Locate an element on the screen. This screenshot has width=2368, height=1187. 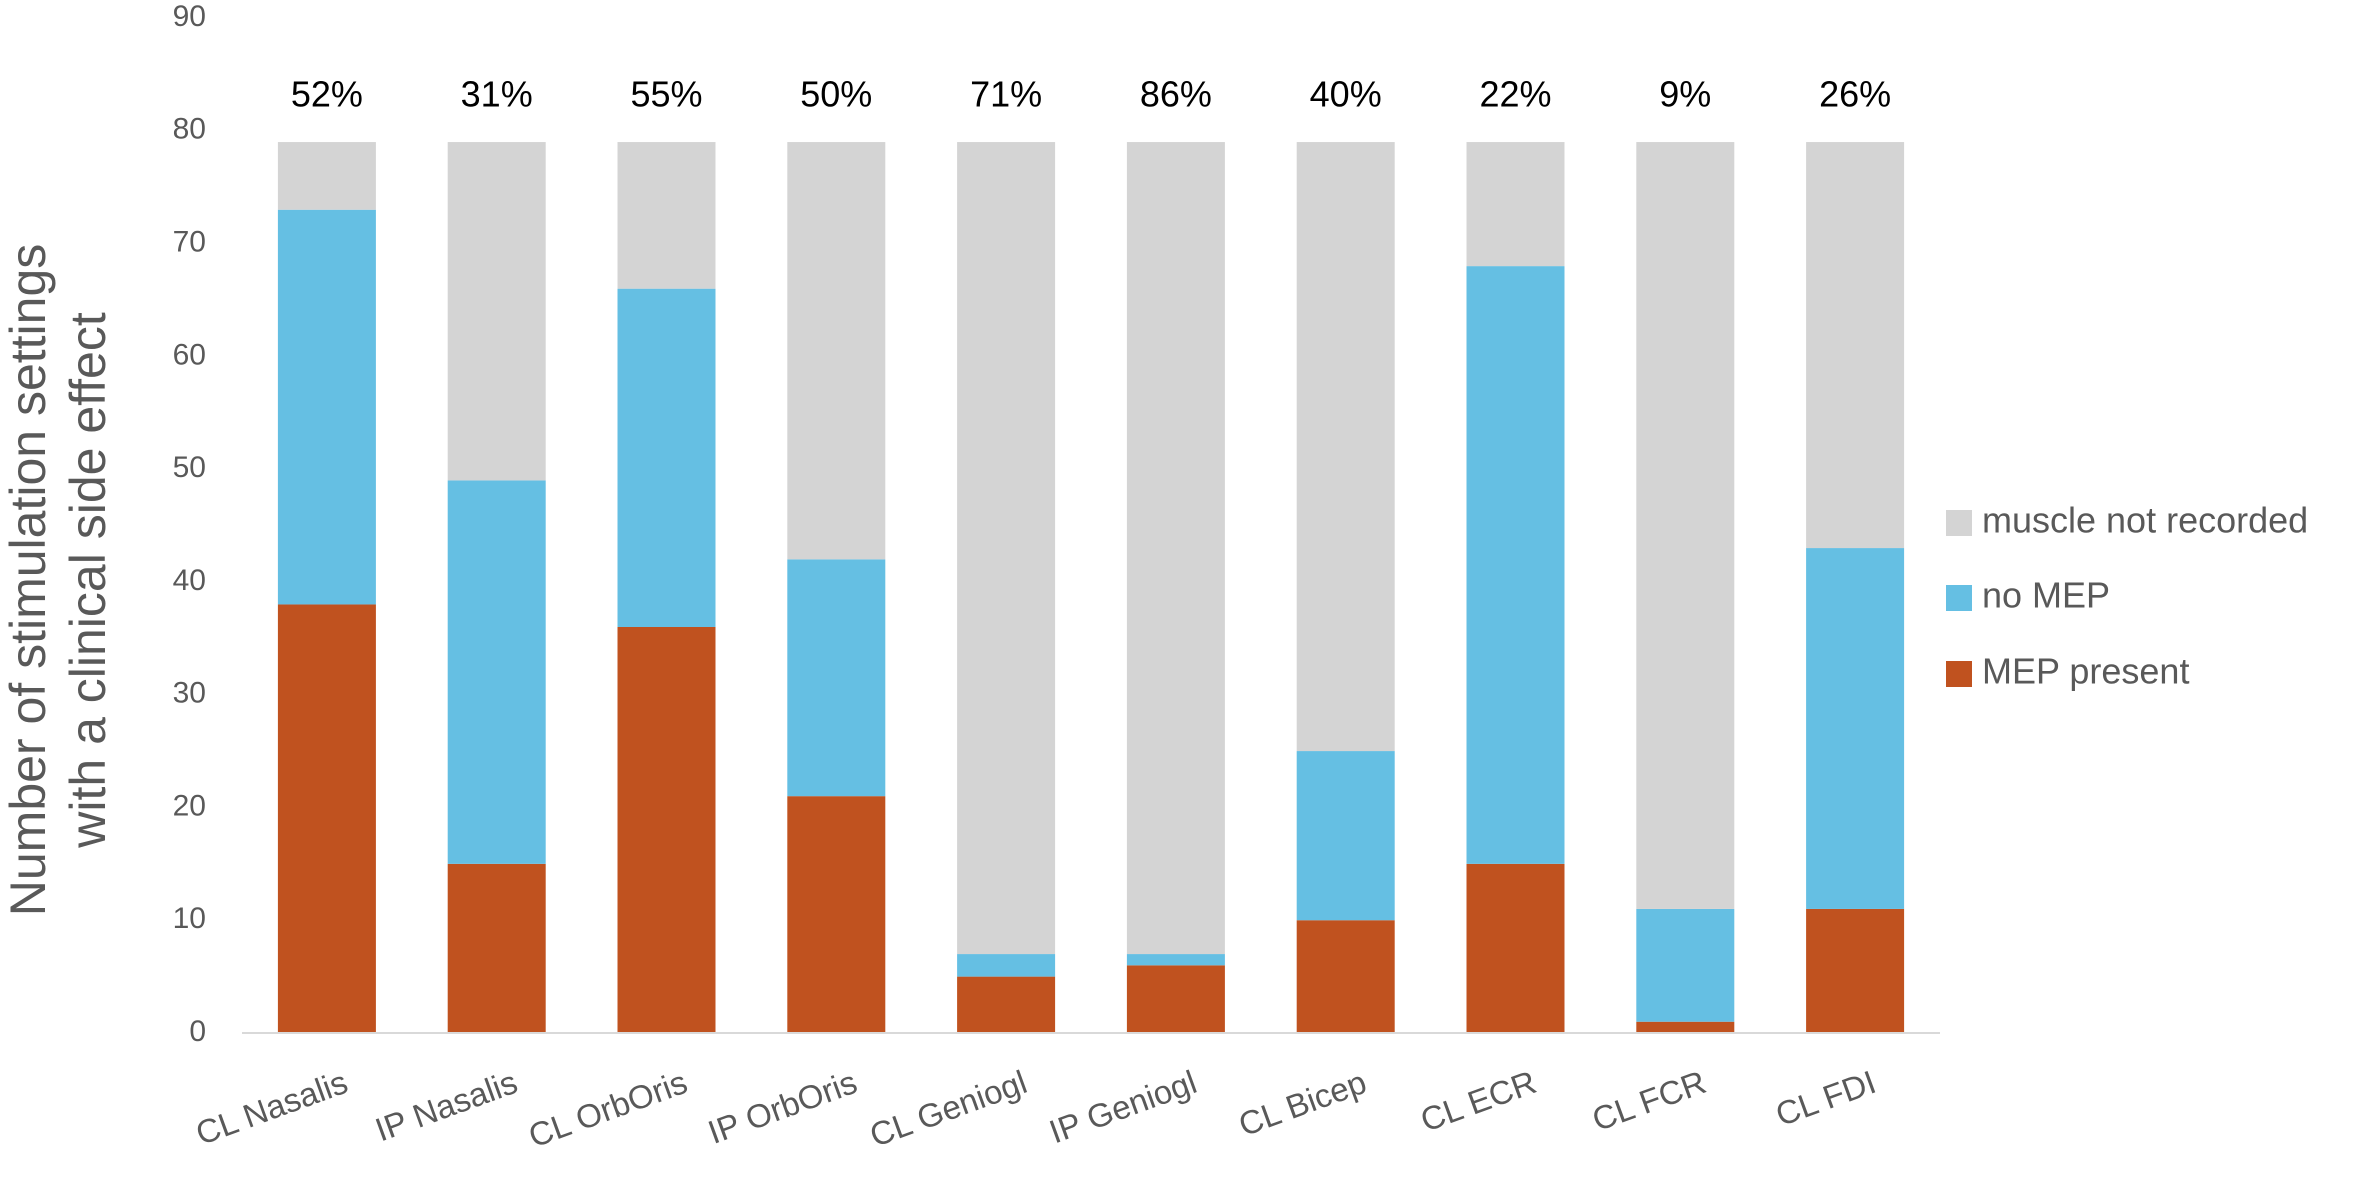
y-axis-title-line: with a clinical side effect is located at coordinates (88, 580).